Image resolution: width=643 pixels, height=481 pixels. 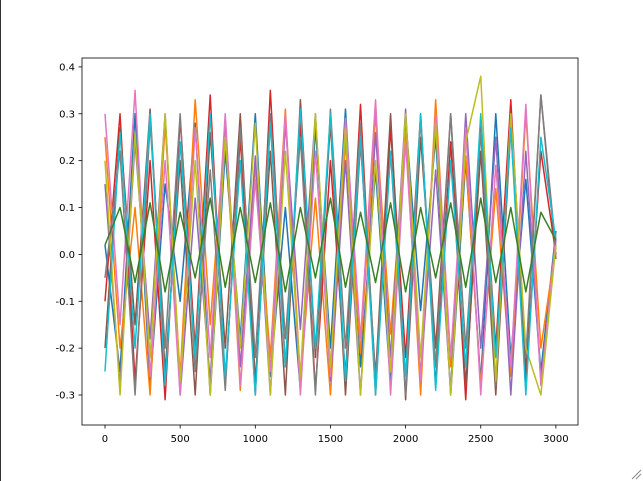 I want to click on x-tick-label: 0, so click(x=105, y=439).